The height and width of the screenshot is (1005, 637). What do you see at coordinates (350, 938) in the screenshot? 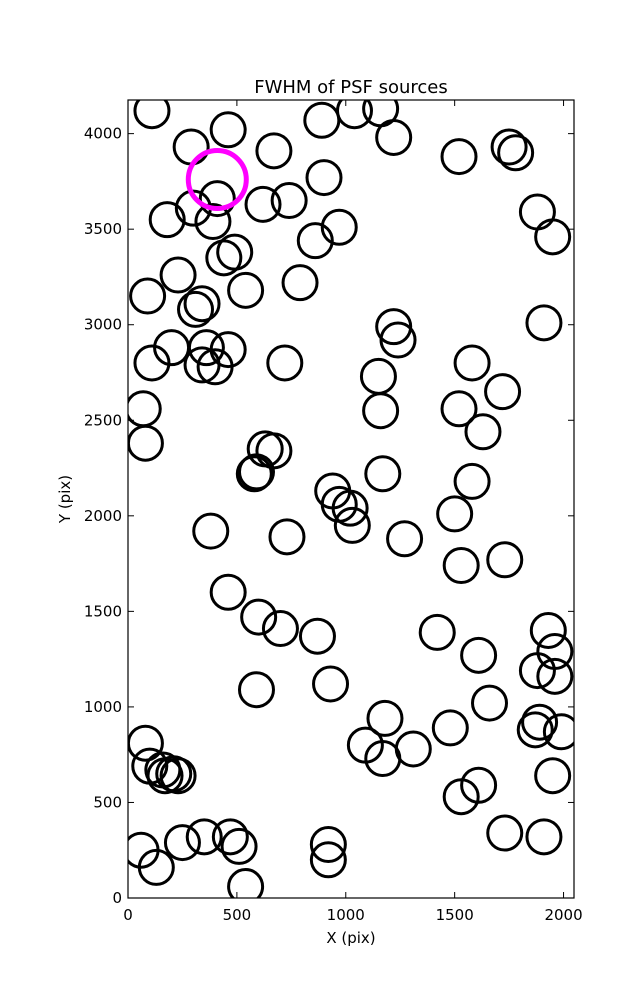
I see `x-axis-label: X (pix)` at bounding box center [350, 938].